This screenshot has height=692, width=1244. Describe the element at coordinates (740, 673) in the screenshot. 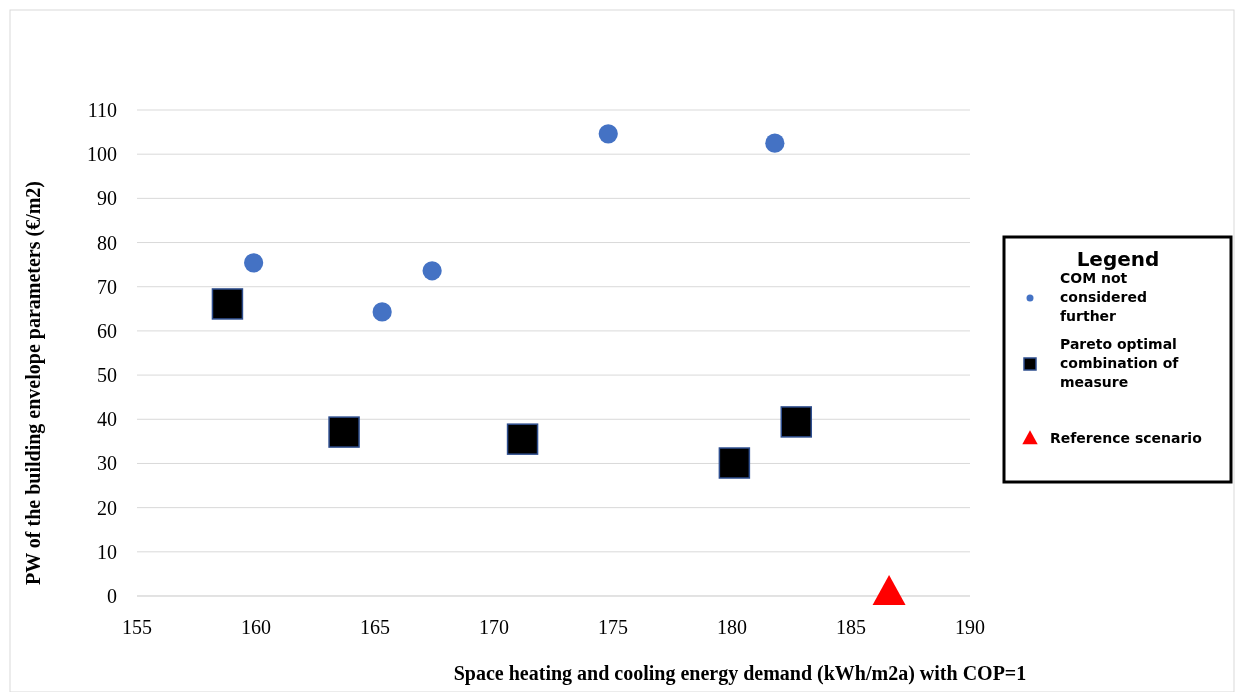

I see `x-axis-title: Space heating and cooling energy demand (kWh/m2a) with COP=1` at that location.